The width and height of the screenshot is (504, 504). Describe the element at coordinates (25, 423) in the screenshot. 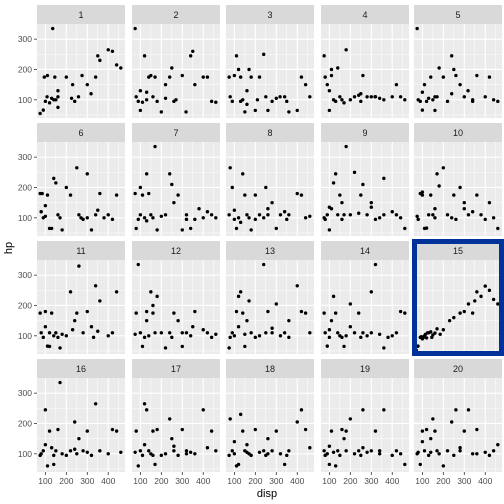

I see `y-tick-label: 200` at that location.